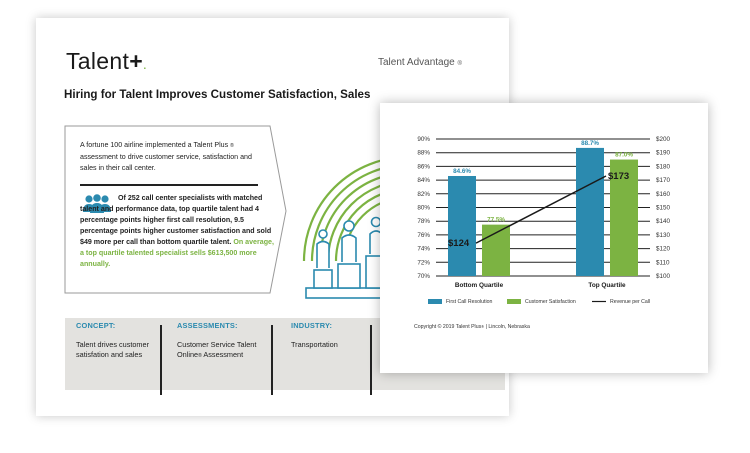  What do you see at coordinates (169, 185) in the screenshot?
I see `callout-divider` at bounding box center [169, 185].